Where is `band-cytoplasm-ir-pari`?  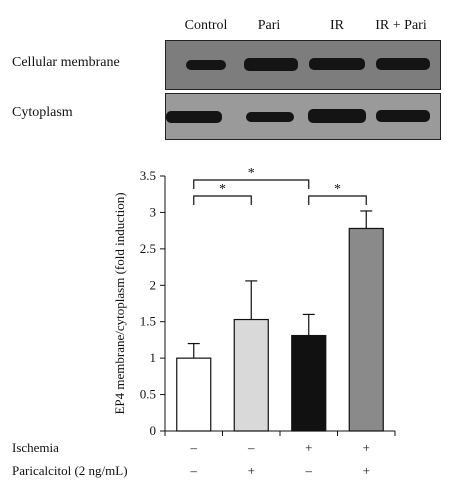 band-cytoplasm-ir-pari is located at coordinates (403, 116).